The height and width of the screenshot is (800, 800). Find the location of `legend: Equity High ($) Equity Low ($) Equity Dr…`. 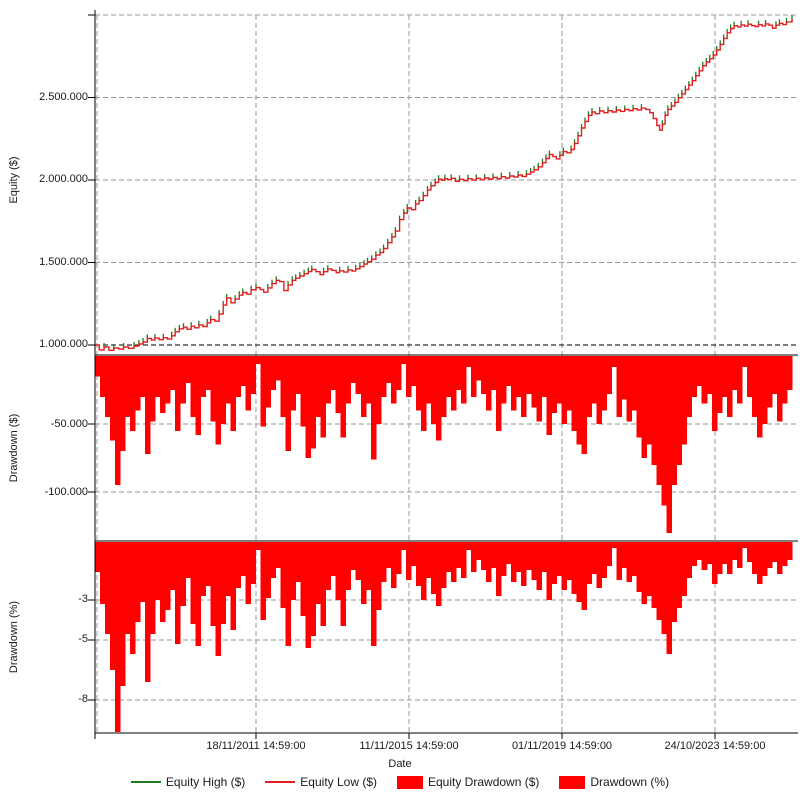

legend: Equity High ($) Equity Low ($) Equity Dr… is located at coordinates (400, 782).